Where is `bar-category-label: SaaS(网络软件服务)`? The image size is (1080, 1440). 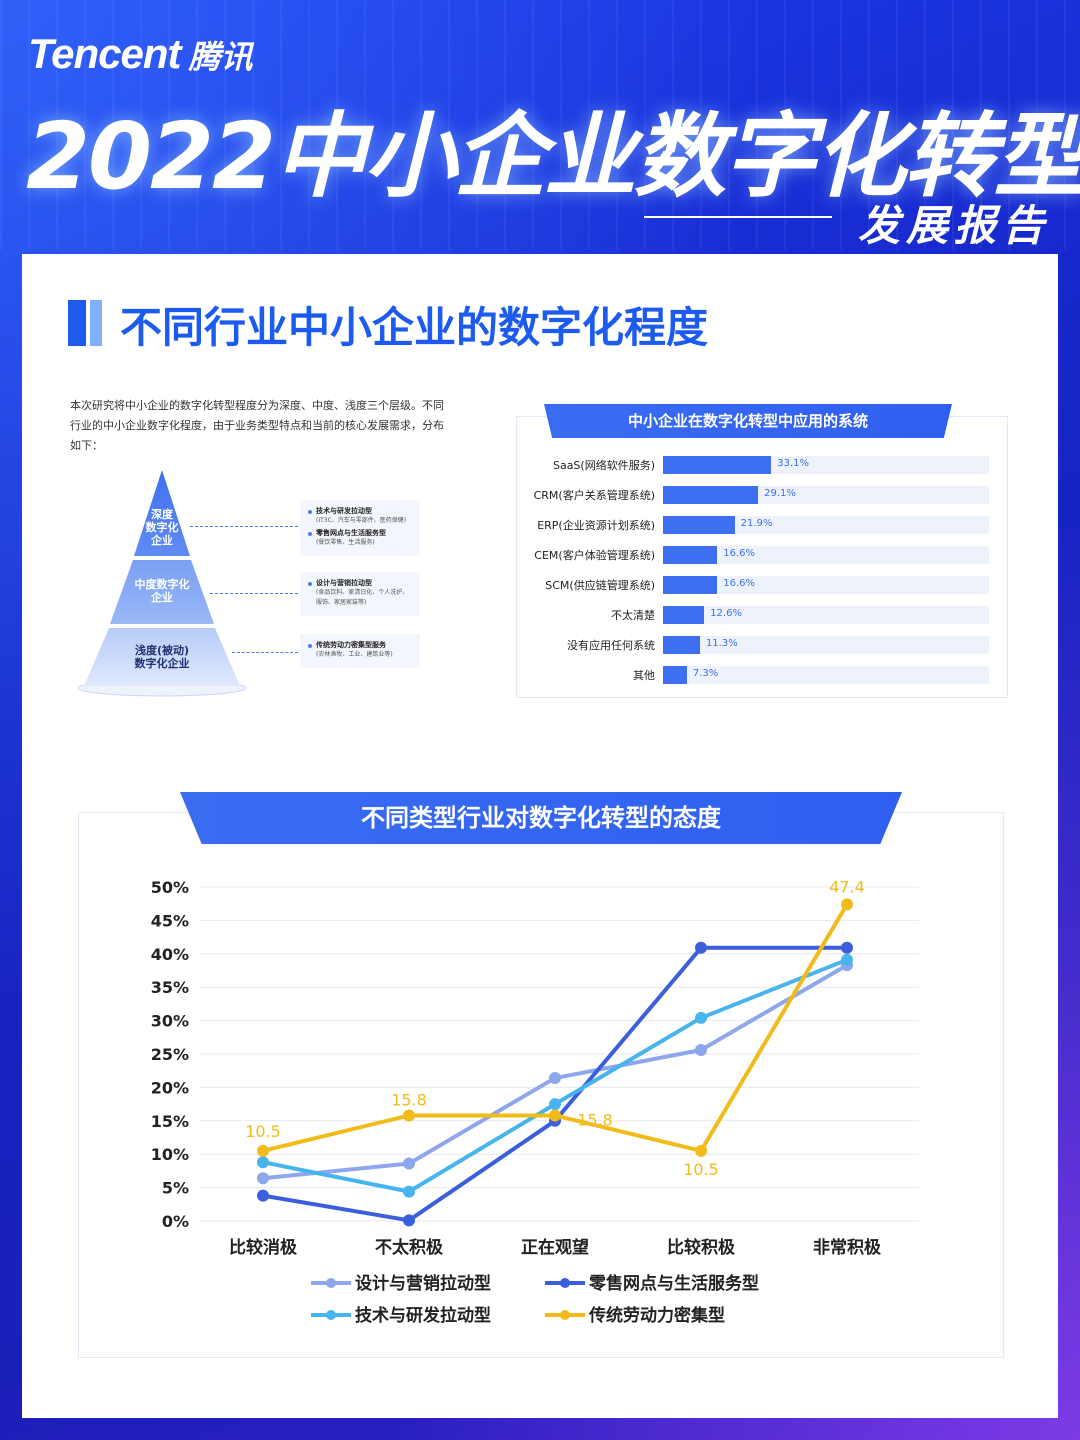
bar-category-label: SaaS(网络软件服务) is located at coordinates (603, 465).